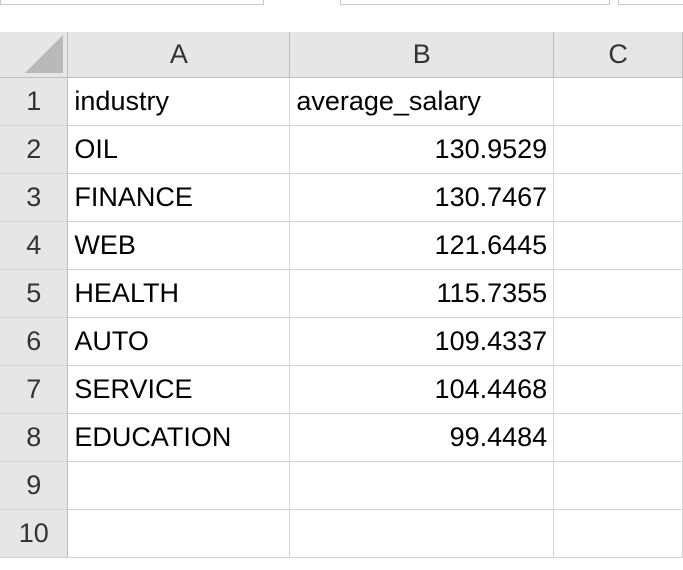  I want to click on cell-a2: OIL, so click(179, 149).